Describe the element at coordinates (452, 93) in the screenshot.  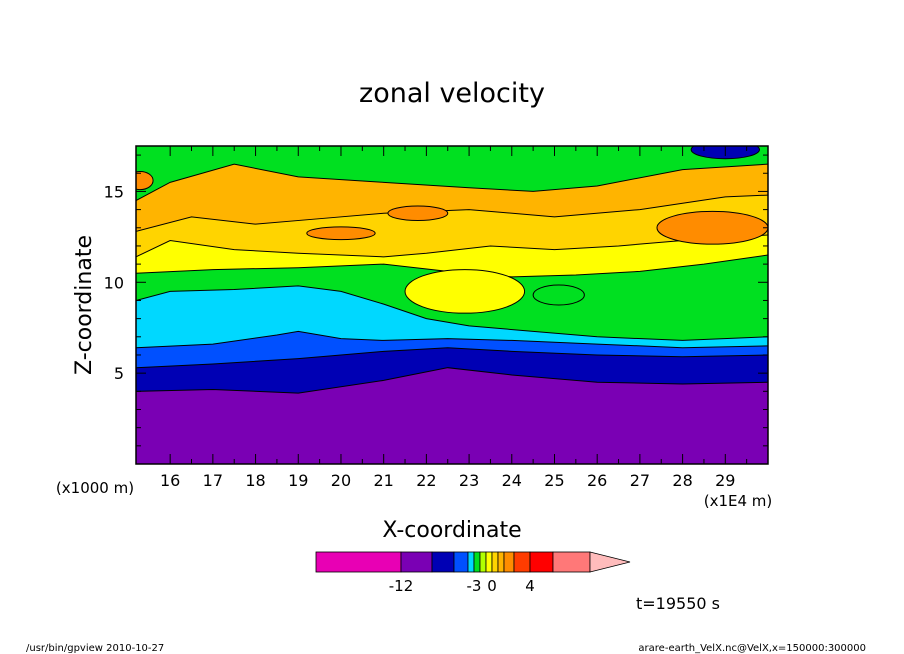
I see `chart-title: zonal velocity` at that location.